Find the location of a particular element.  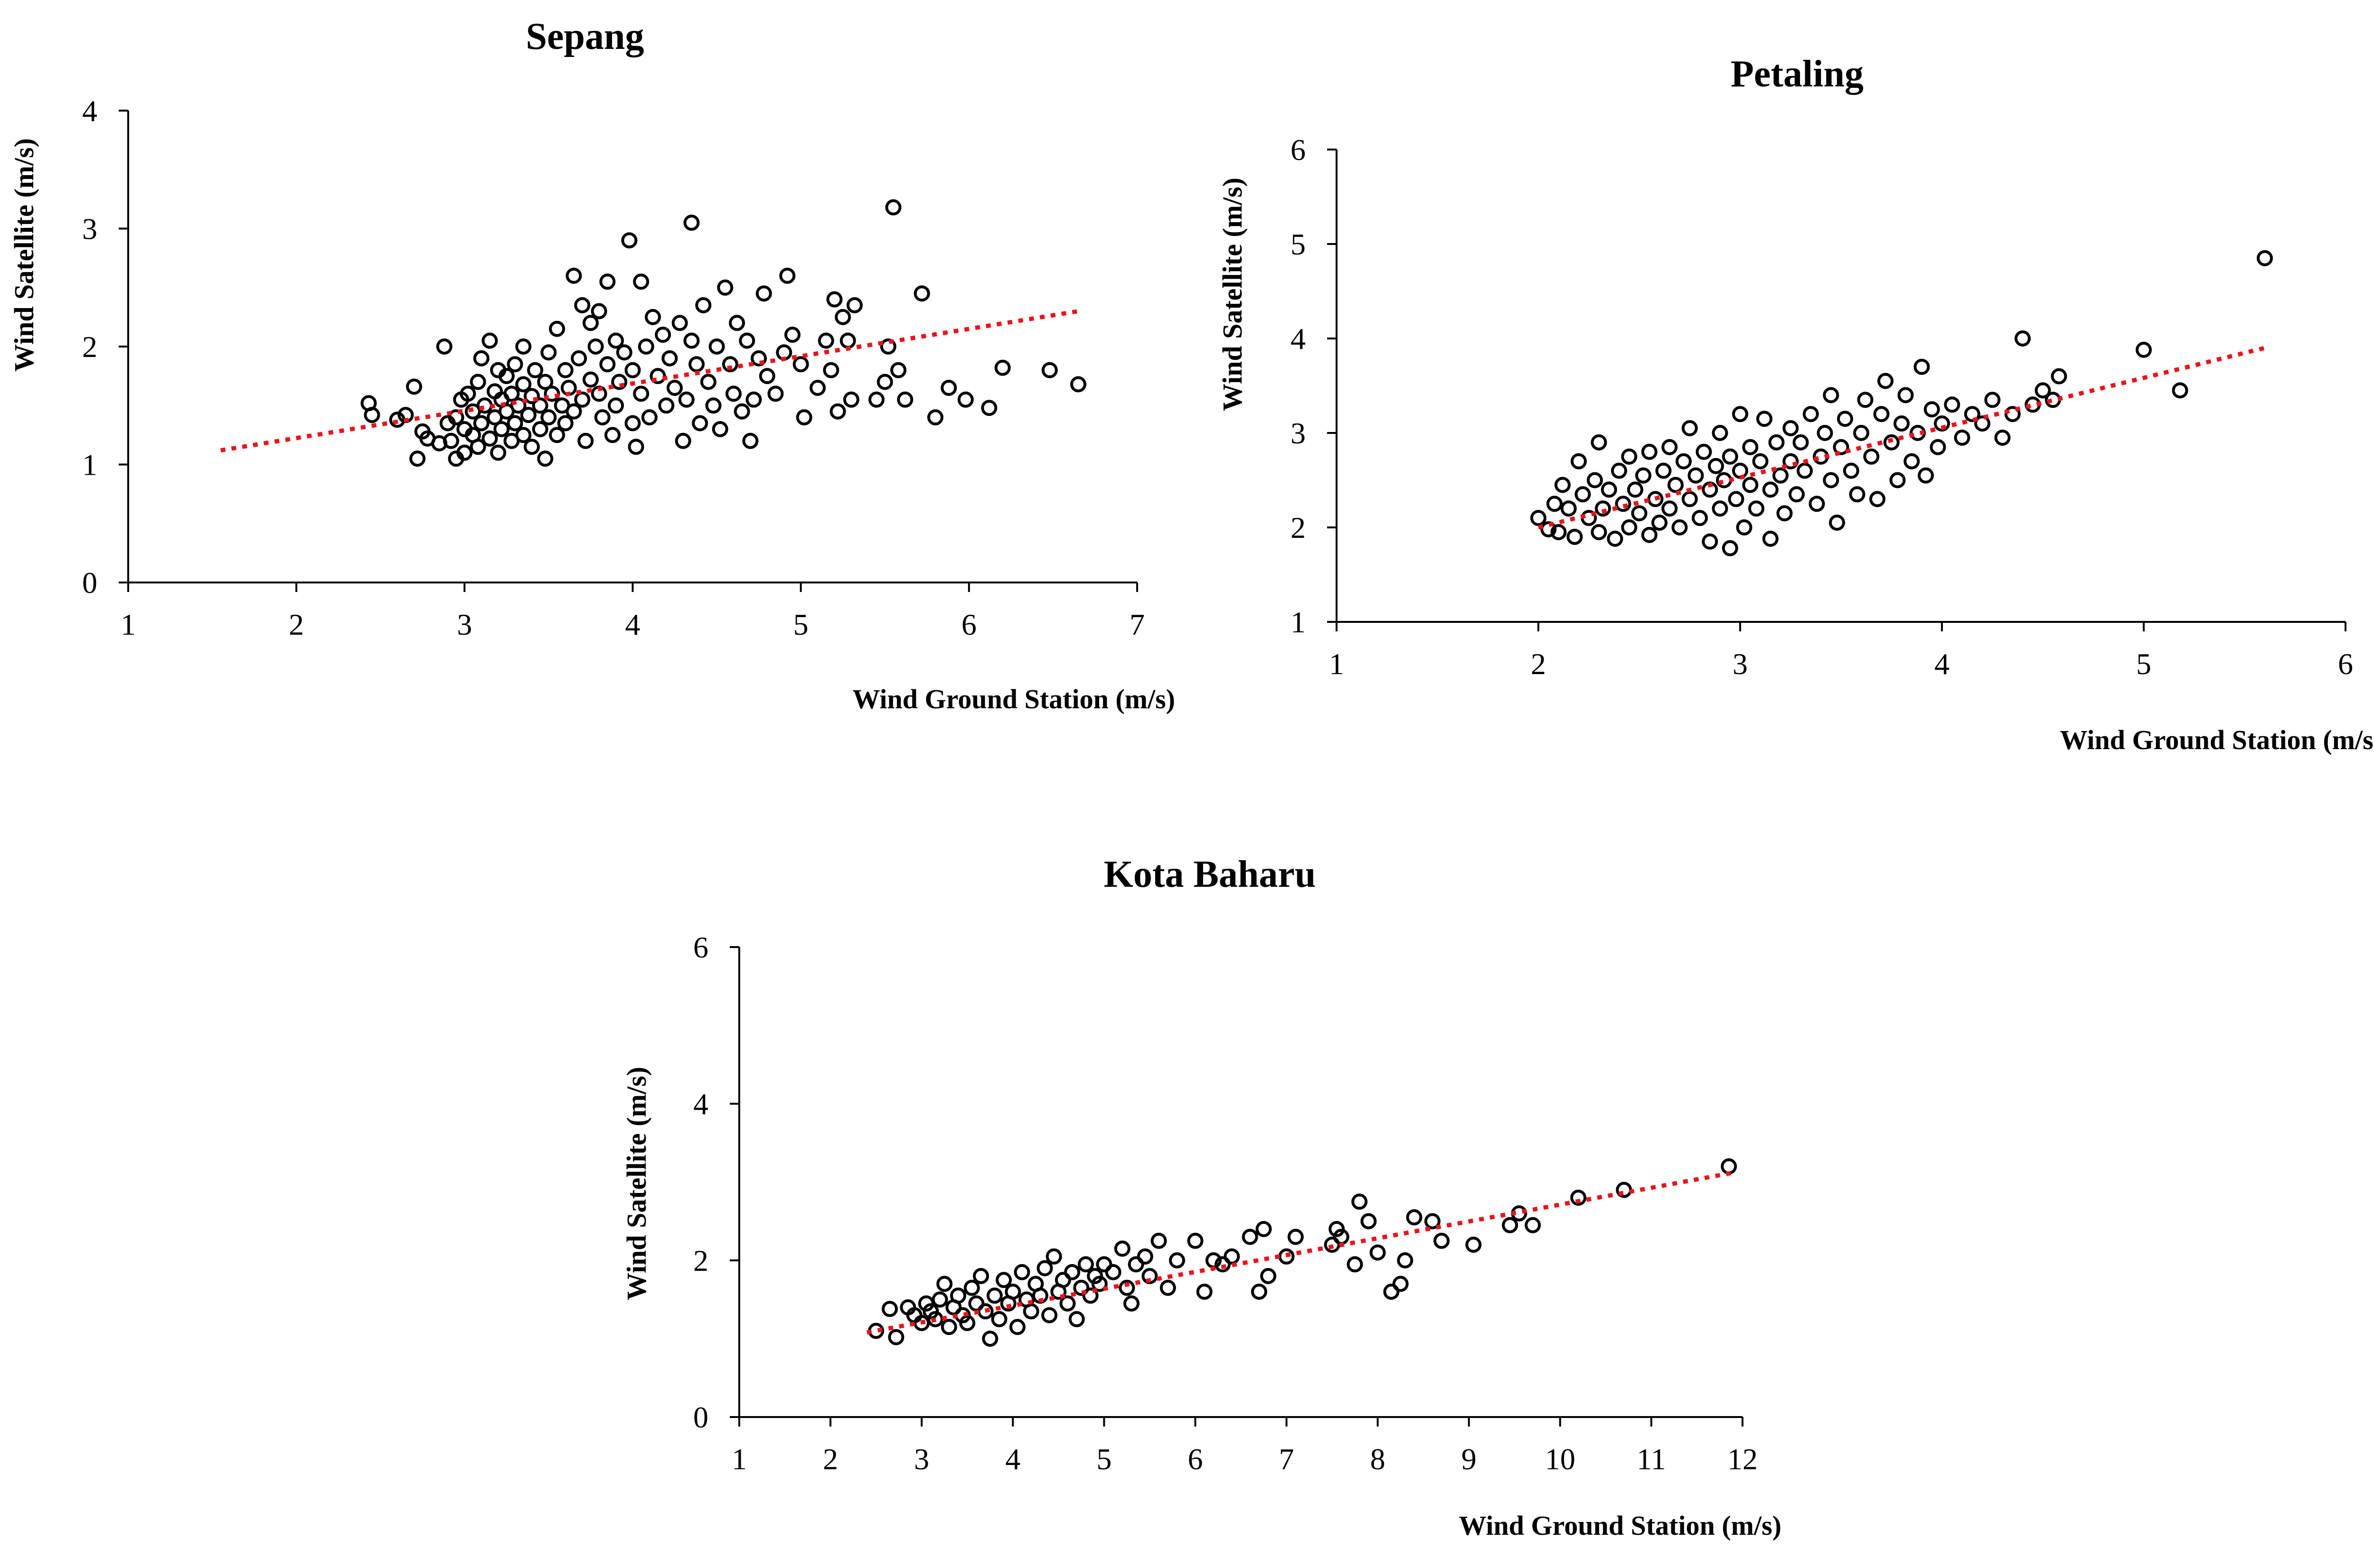

y-tick-label: 0 is located at coordinates (89, 583).